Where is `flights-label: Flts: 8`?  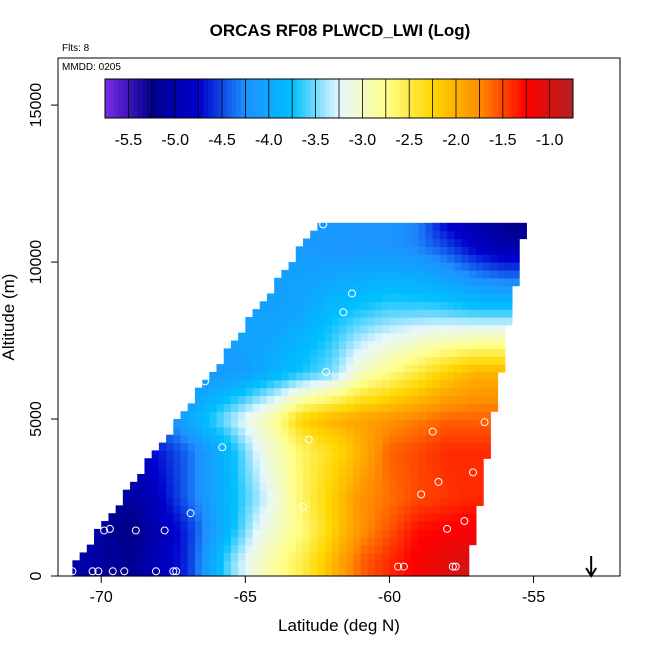 flights-label: Flts: 8 is located at coordinates (76, 48).